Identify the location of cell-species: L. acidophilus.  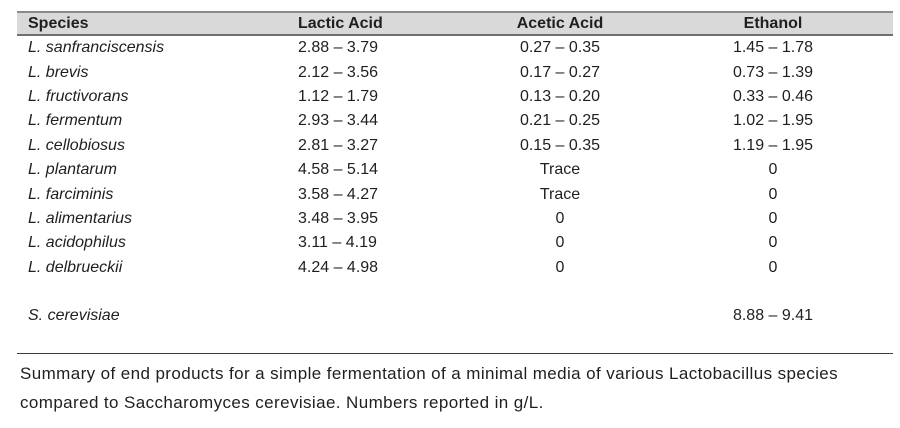
(77, 243).